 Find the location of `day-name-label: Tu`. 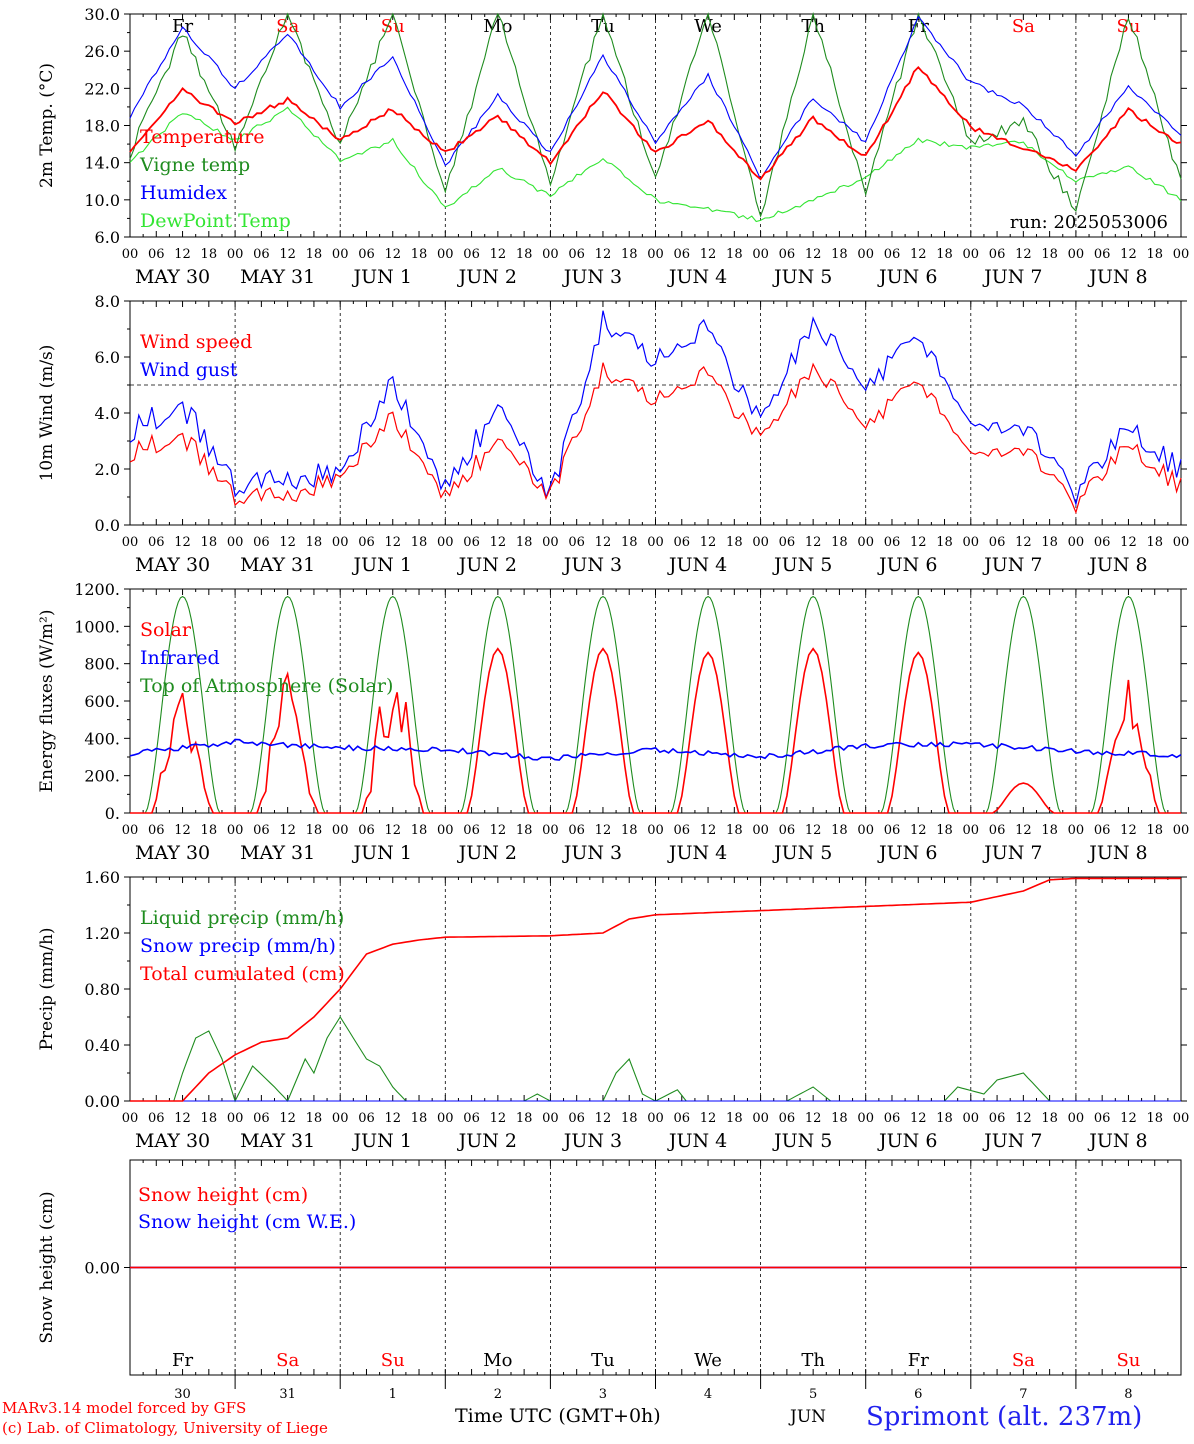

day-name-label: Tu is located at coordinates (603, 1360).